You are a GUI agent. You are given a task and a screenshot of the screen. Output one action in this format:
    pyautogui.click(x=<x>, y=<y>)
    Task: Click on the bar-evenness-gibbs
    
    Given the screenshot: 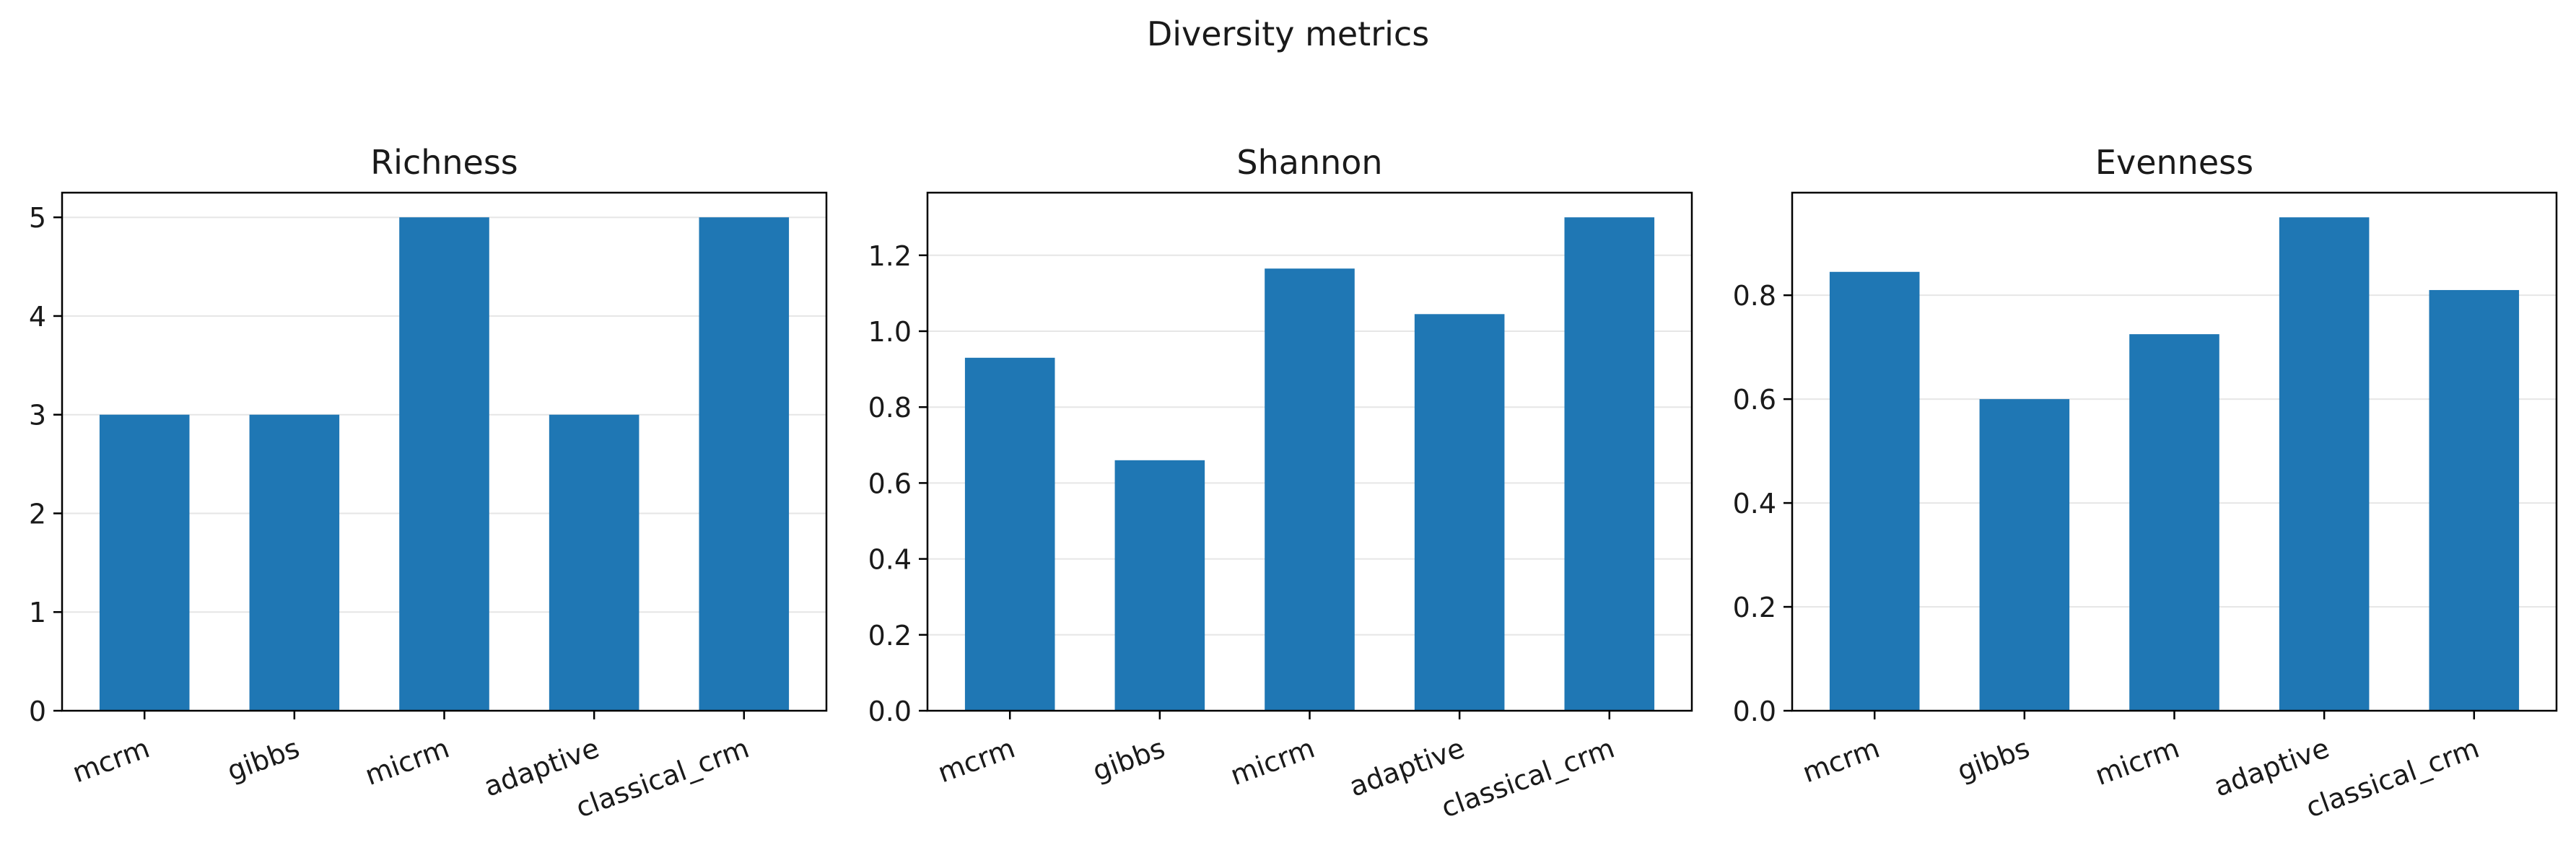 What is the action you would take?
    pyautogui.click(x=2024, y=555)
    